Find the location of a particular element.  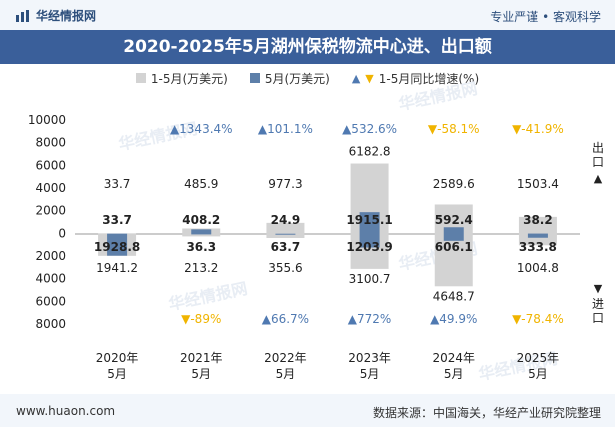

label-import-growth: ▼-78.4% is located at coordinates (538, 319).